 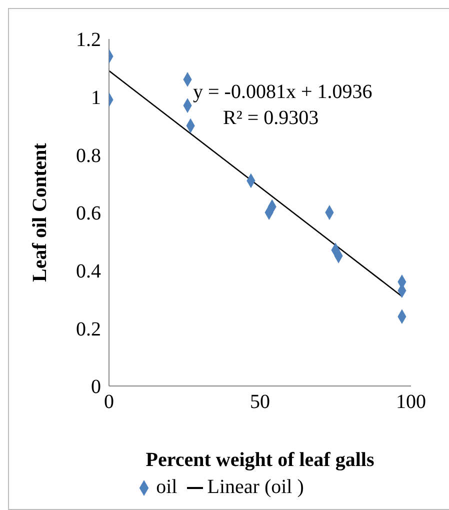 I want to click on y-tick-label: 0.8, so click(x=88, y=155).